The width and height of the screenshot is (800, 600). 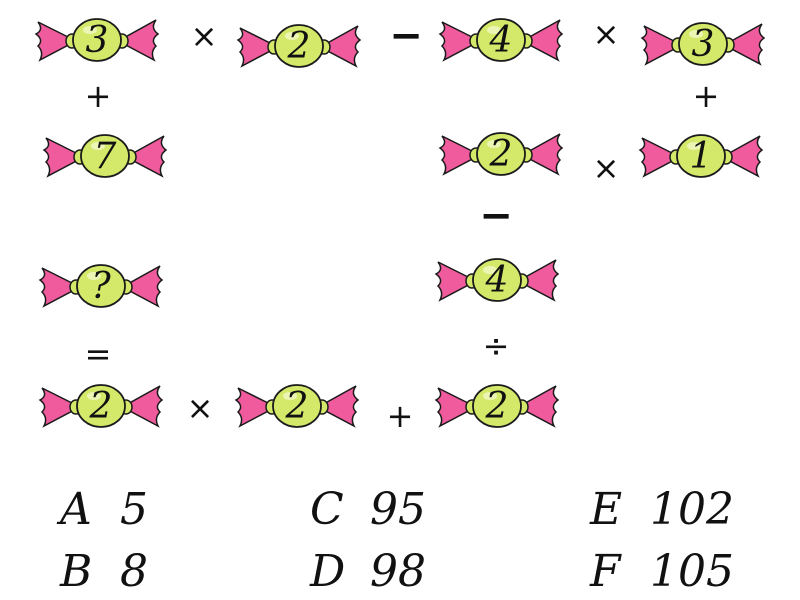 I want to click on candy-value: 7, so click(x=105, y=156).